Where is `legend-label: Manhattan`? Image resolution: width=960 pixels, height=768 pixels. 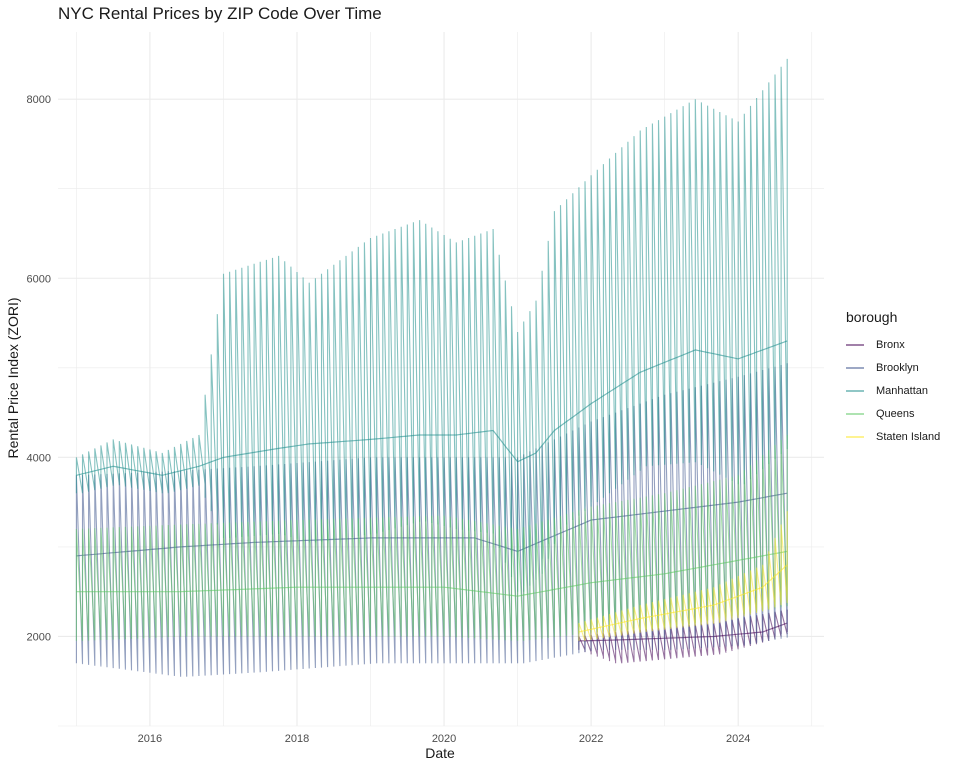
legend-label: Manhattan is located at coordinates (902, 390).